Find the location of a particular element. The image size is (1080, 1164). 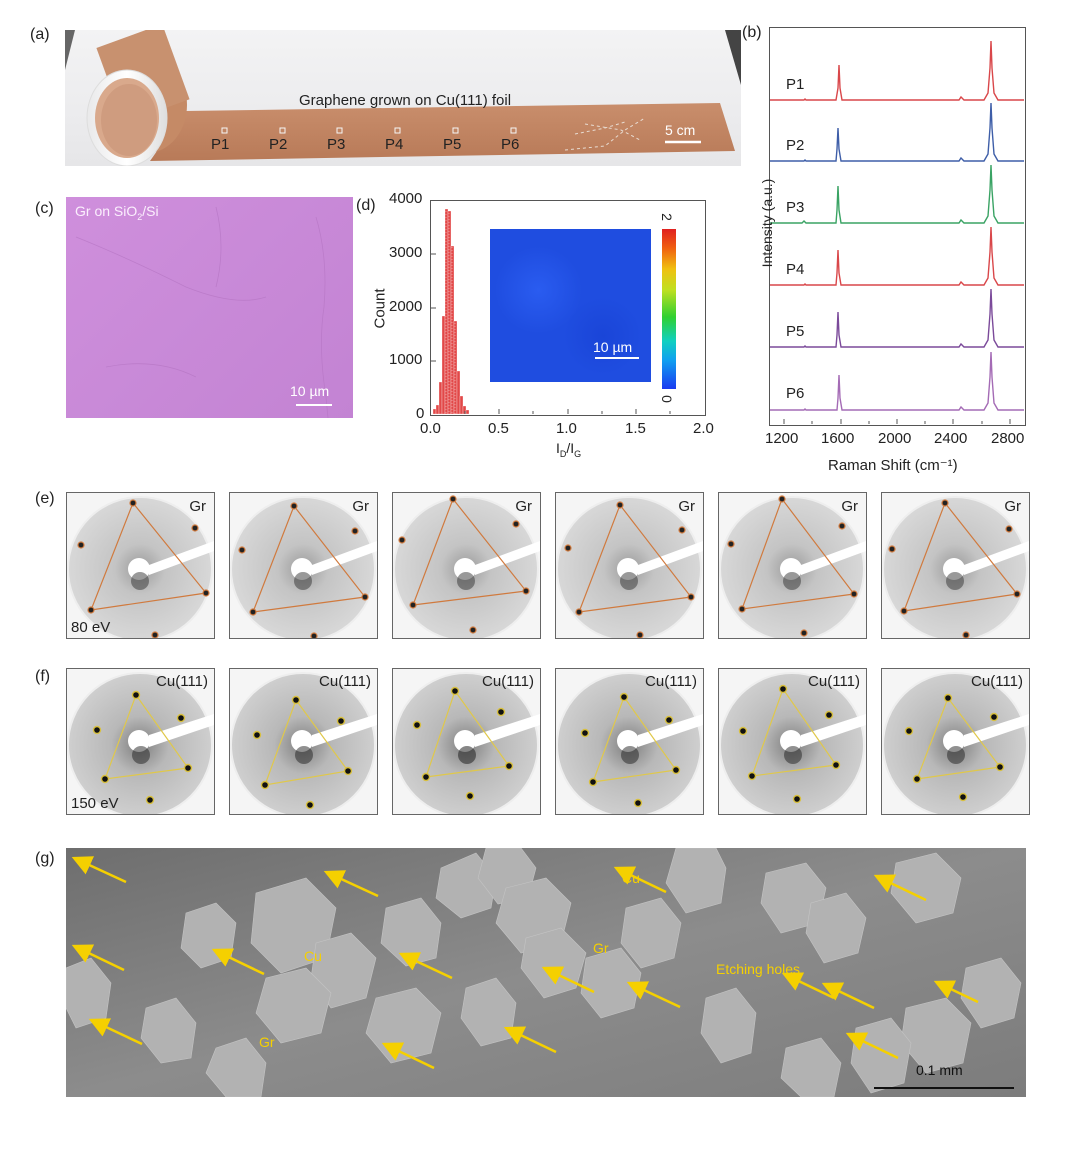

hist-xtick-0.0: 0.0 is located at coordinates (430, 428).